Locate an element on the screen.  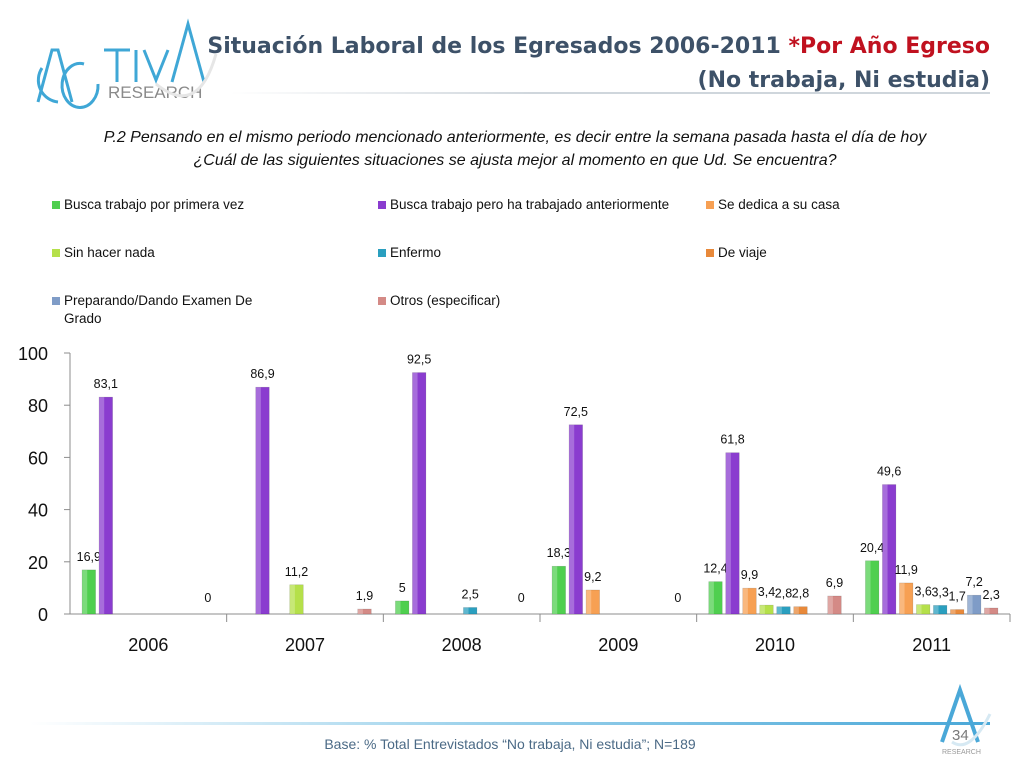
footer-logo-icon: RESEARCH is located at coordinates (966, 720).